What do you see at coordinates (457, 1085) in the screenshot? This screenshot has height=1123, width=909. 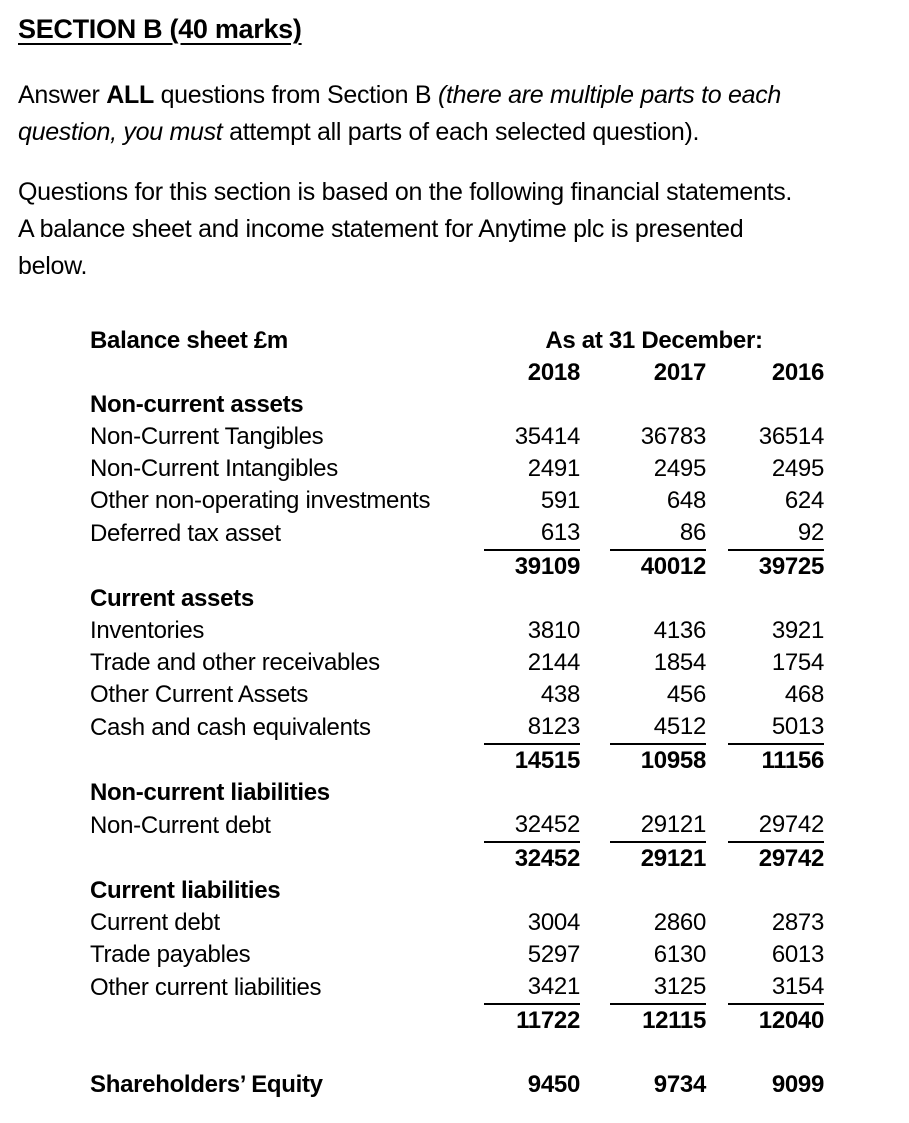 I see `equity-row: Shareholders’ Equity 9450 9734 9099` at bounding box center [457, 1085].